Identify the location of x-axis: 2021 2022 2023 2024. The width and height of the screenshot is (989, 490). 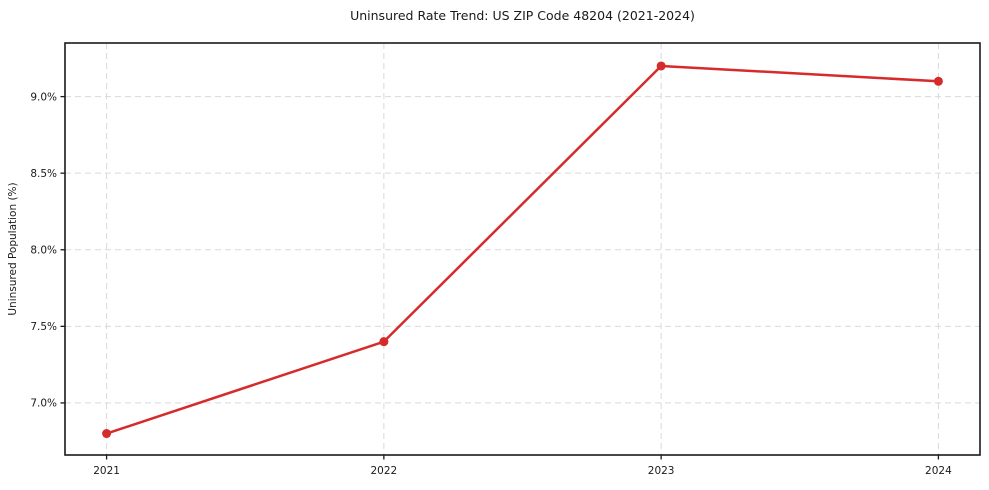
(522, 466).